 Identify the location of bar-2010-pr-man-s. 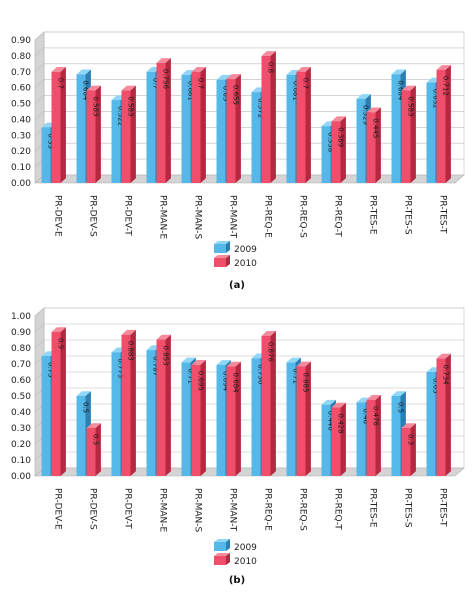
(198, 124).